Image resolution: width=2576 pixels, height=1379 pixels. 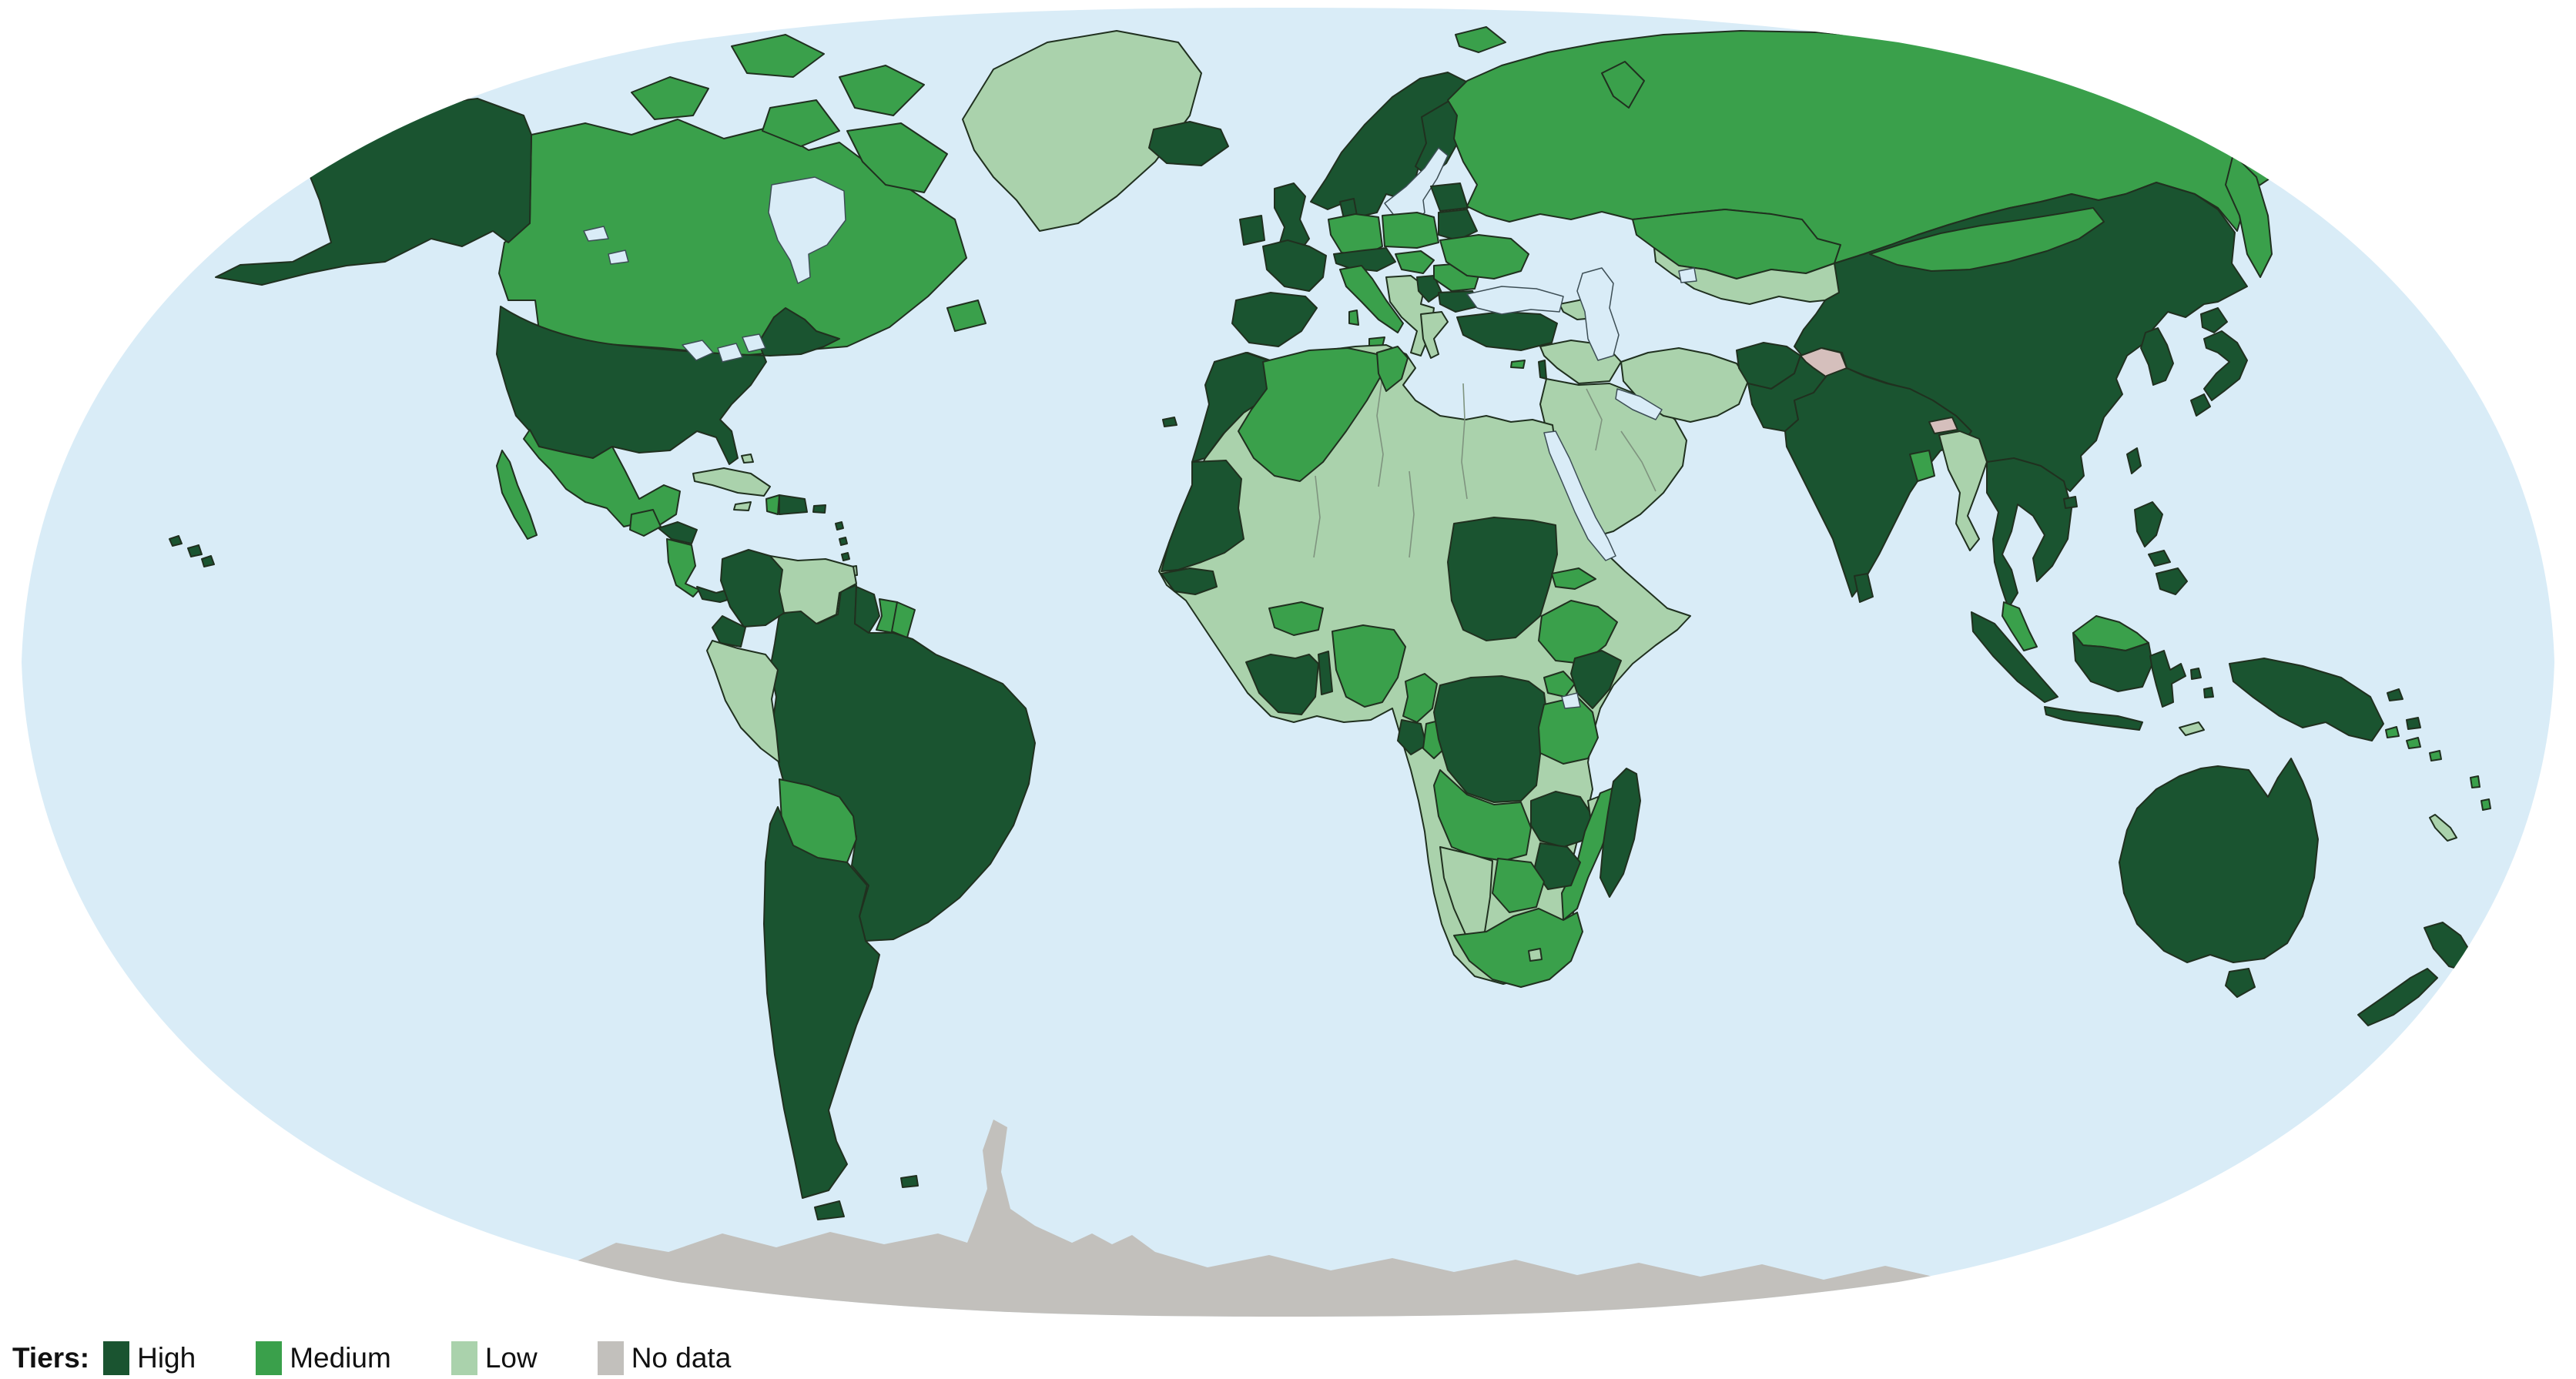 What do you see at coordinates (2240, 983) in the screenshot?
I see `region-tasmania` at bounding box center [2240, 983].